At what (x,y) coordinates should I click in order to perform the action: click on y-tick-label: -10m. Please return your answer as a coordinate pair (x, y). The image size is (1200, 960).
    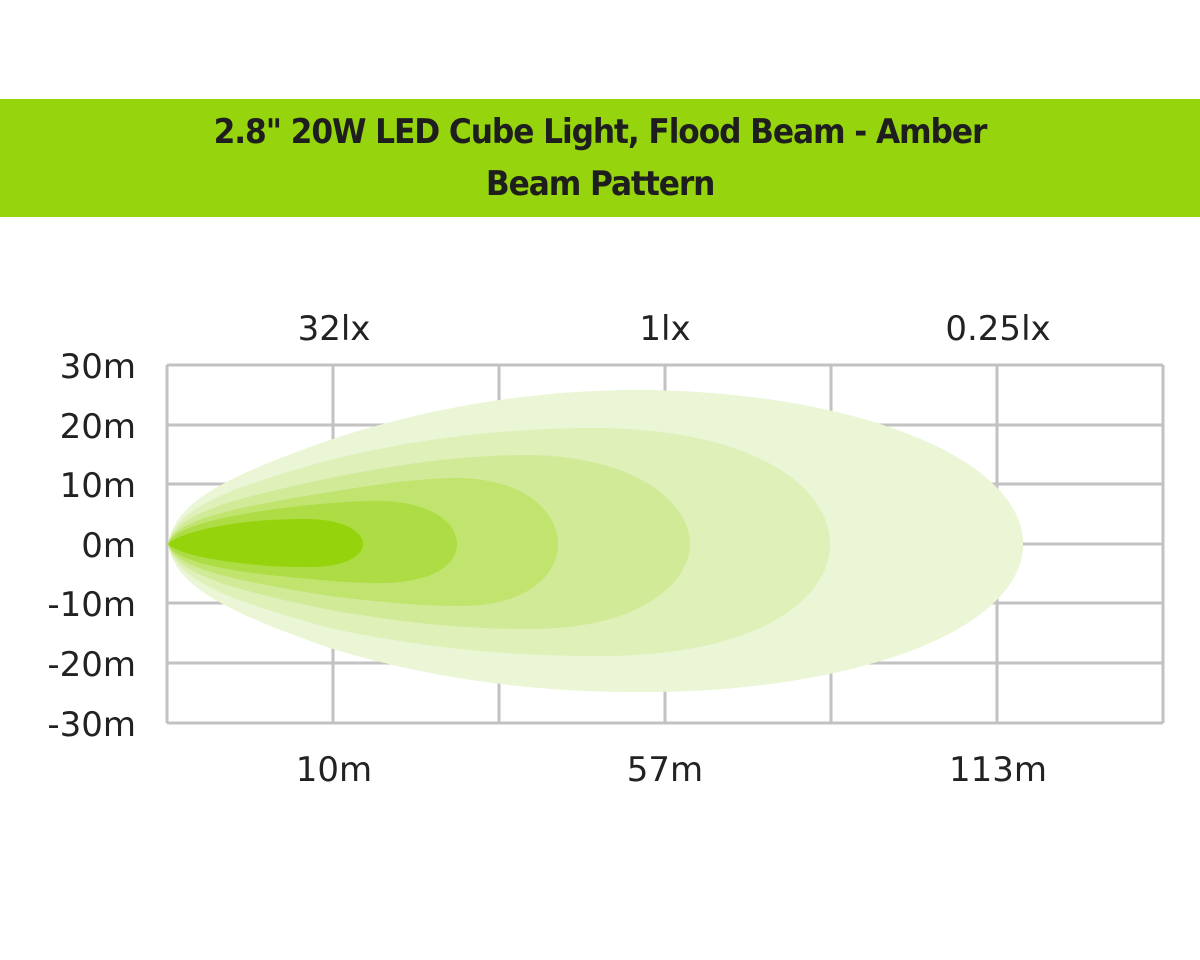
    Looking at the image, I should click on (91, 605).